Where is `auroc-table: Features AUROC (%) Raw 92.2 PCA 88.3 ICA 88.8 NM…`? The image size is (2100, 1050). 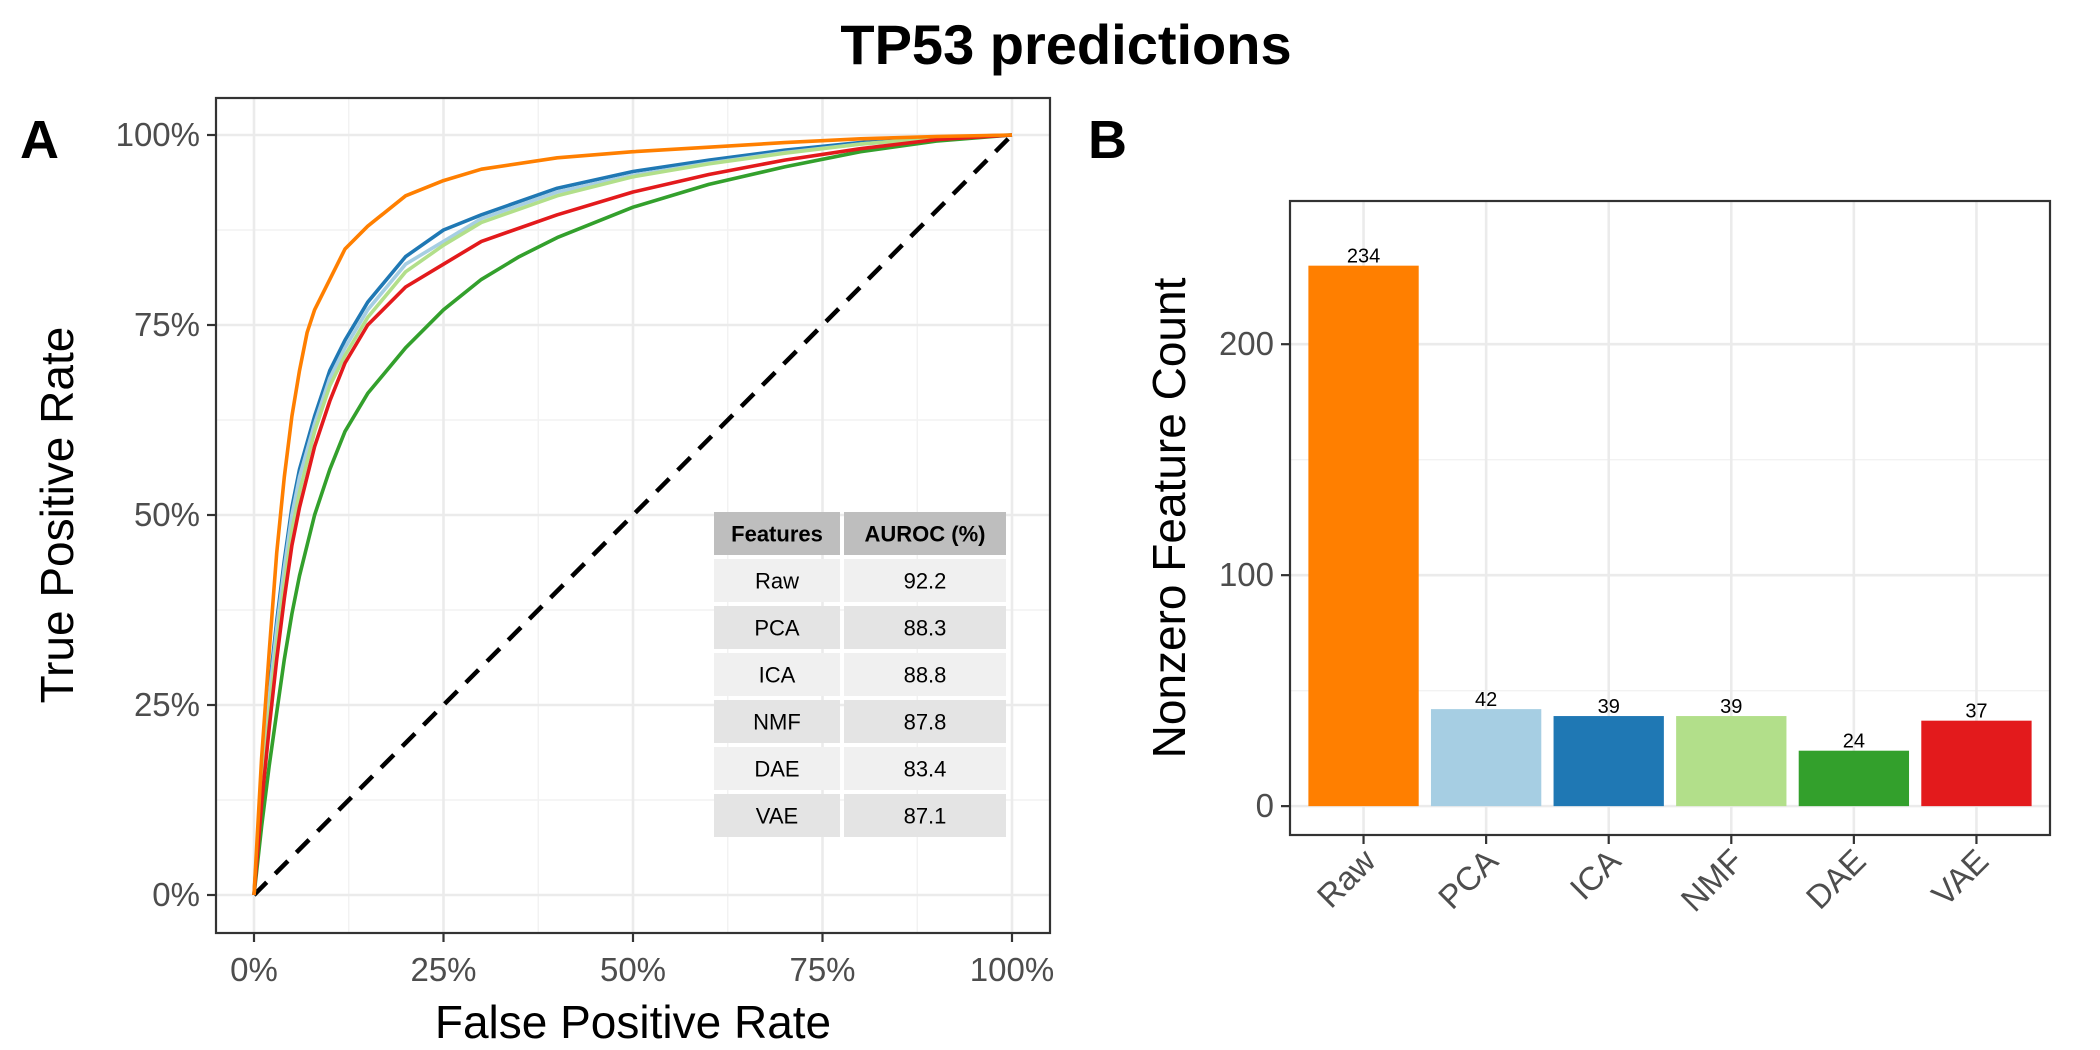 auroc-table: Features AUROC (%) Raw 92.2 PCA 88.3 ICA 88.8 NM… is located at coordinates (860, 674).